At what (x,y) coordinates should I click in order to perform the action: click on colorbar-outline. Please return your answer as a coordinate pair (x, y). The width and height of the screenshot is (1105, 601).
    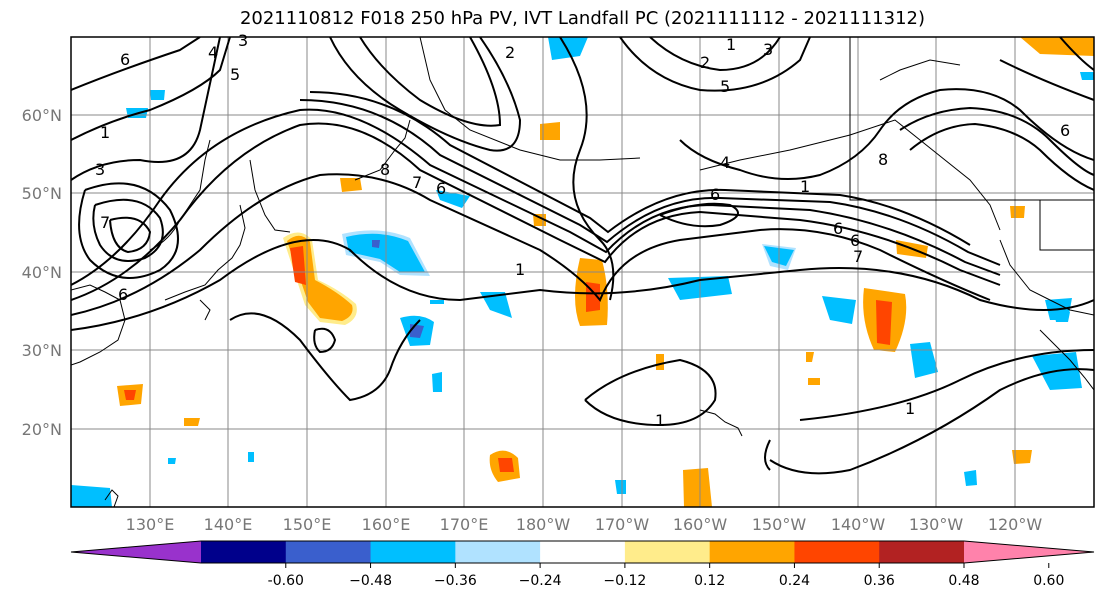
    Looking at the image, I should click on (582, 552).